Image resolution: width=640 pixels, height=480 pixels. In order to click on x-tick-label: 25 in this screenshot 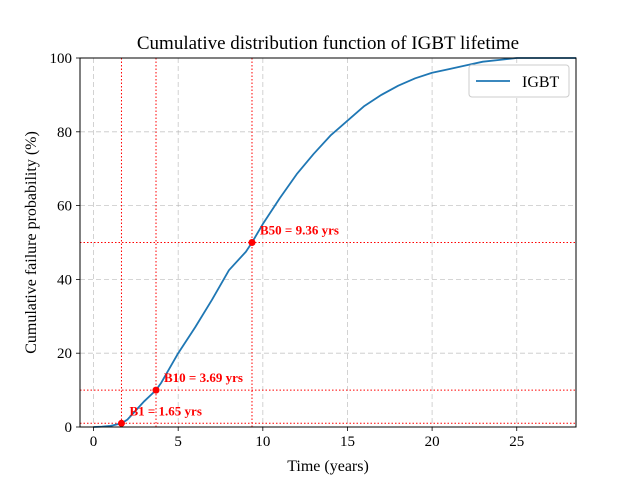, I will do `click(516, 442)`.